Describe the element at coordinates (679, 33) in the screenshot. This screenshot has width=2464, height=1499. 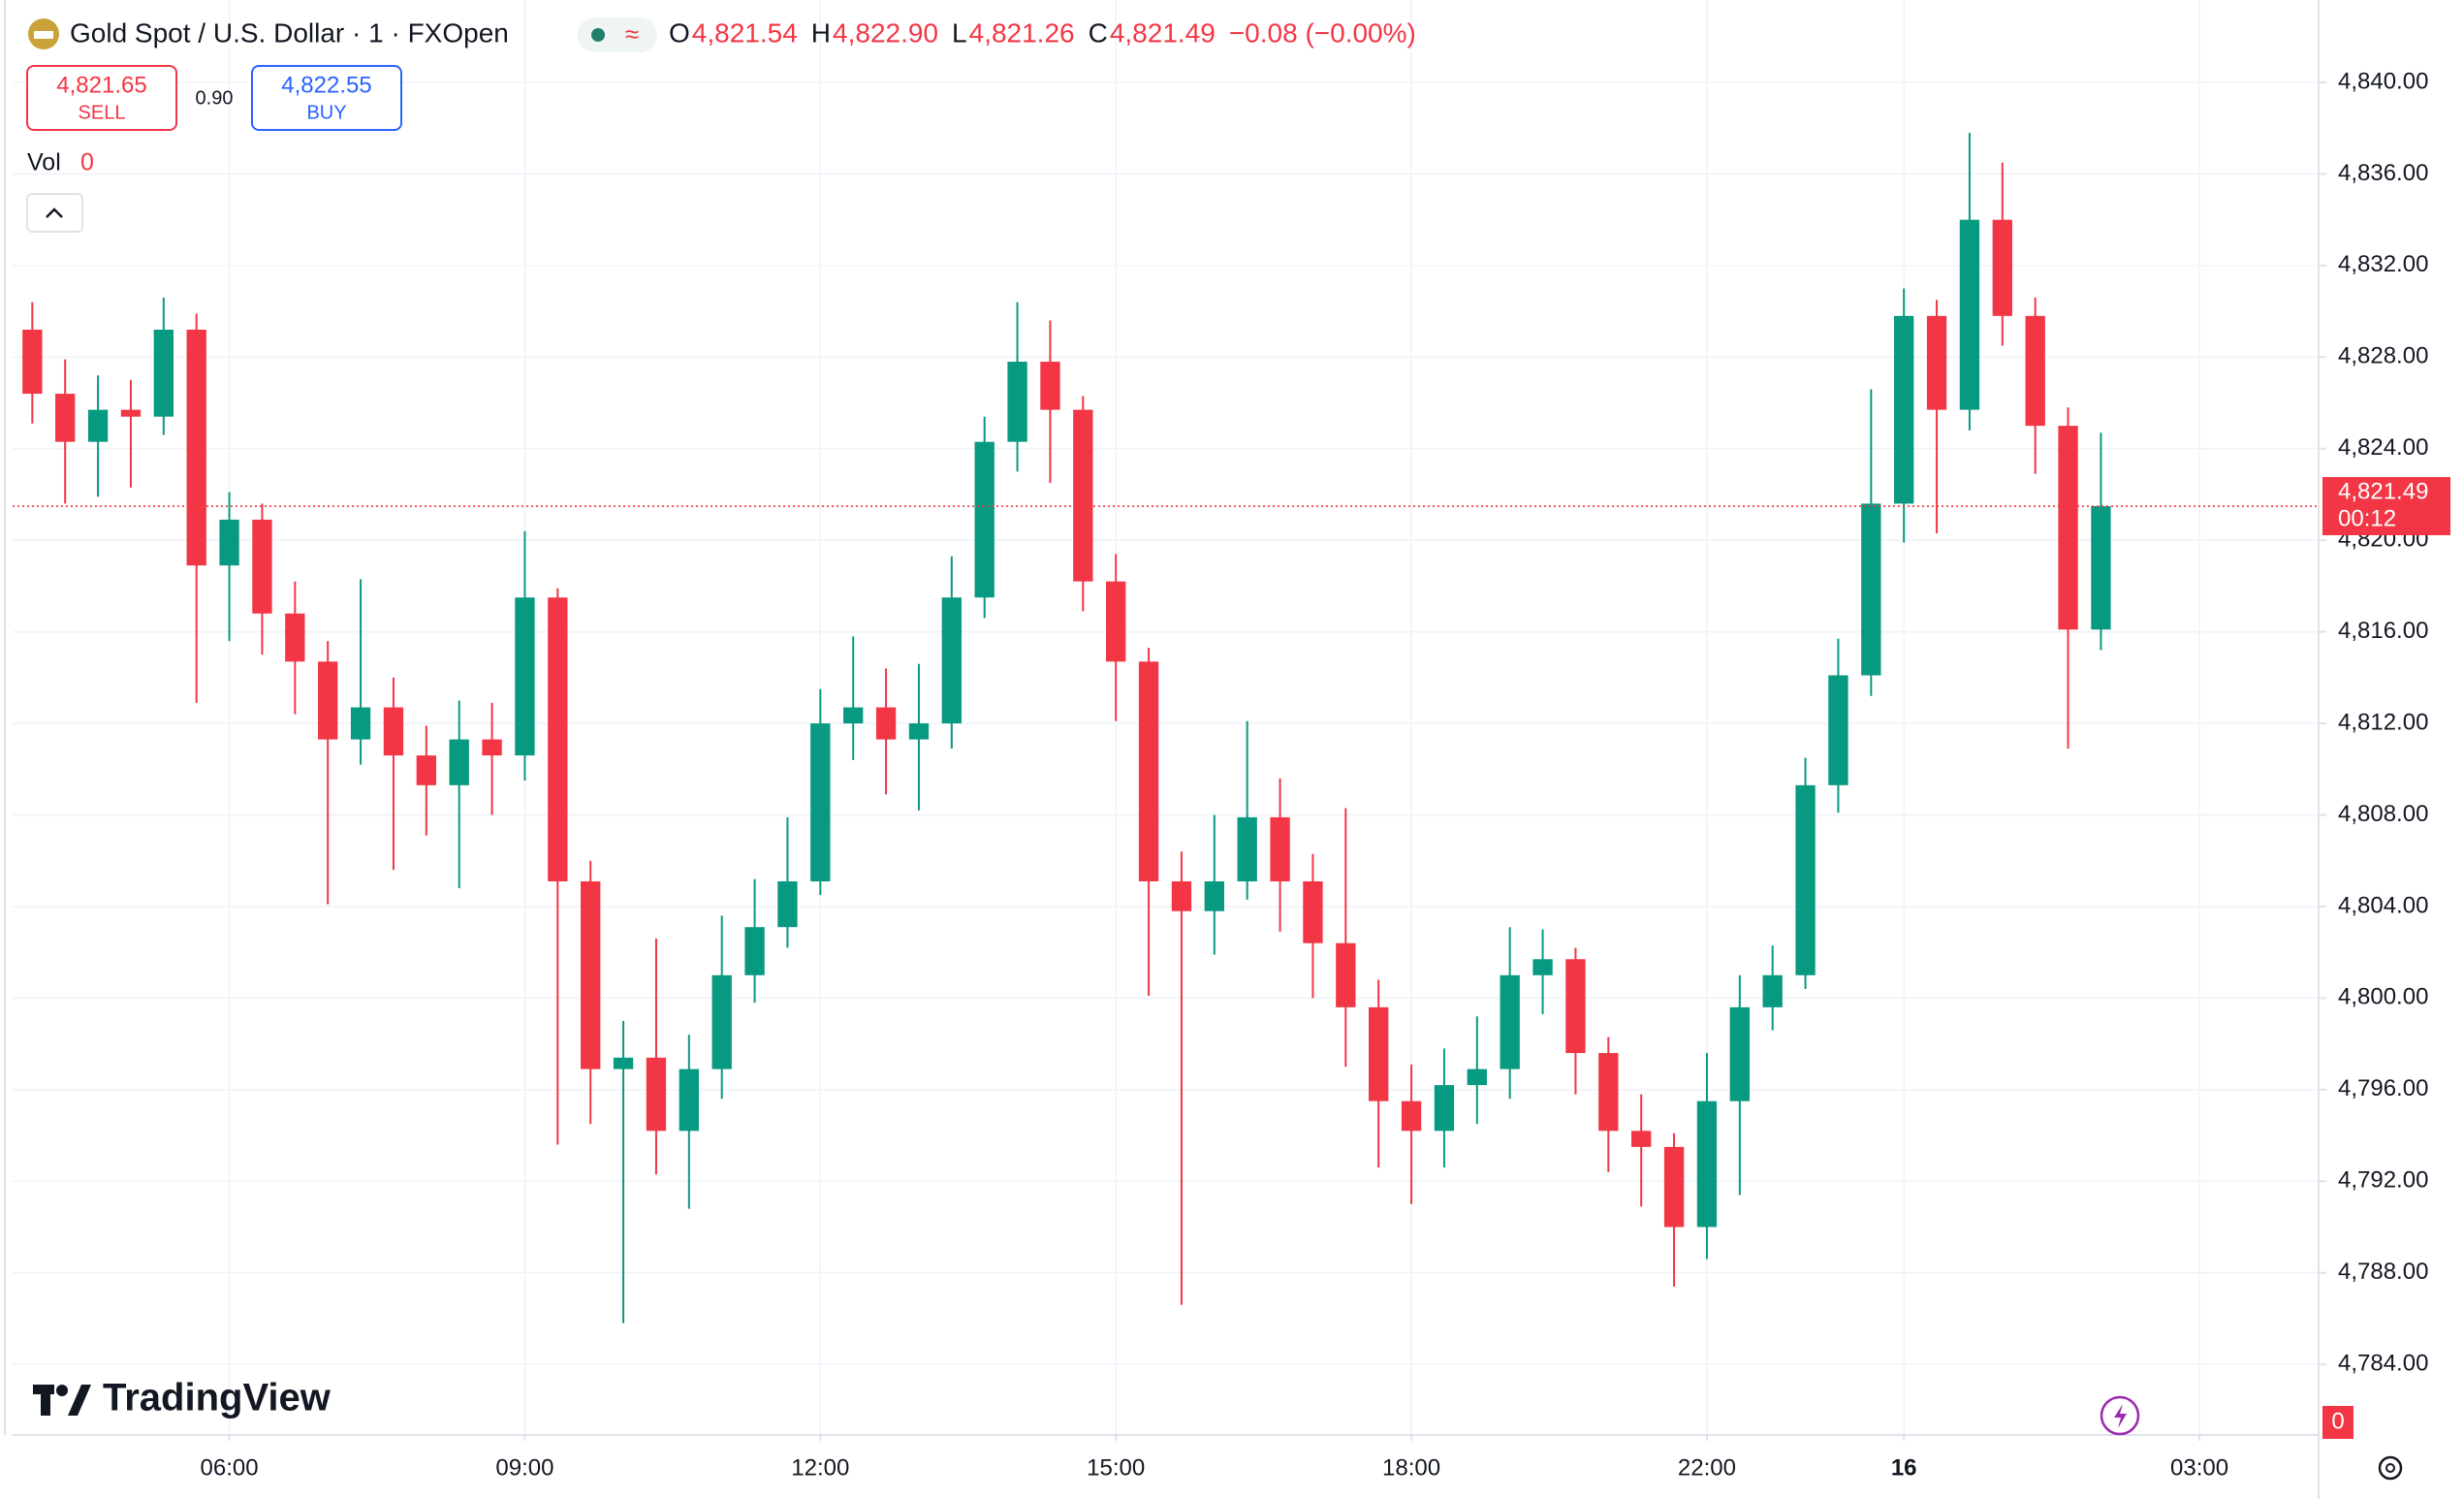
I see `ohlc-key: O` at that location.